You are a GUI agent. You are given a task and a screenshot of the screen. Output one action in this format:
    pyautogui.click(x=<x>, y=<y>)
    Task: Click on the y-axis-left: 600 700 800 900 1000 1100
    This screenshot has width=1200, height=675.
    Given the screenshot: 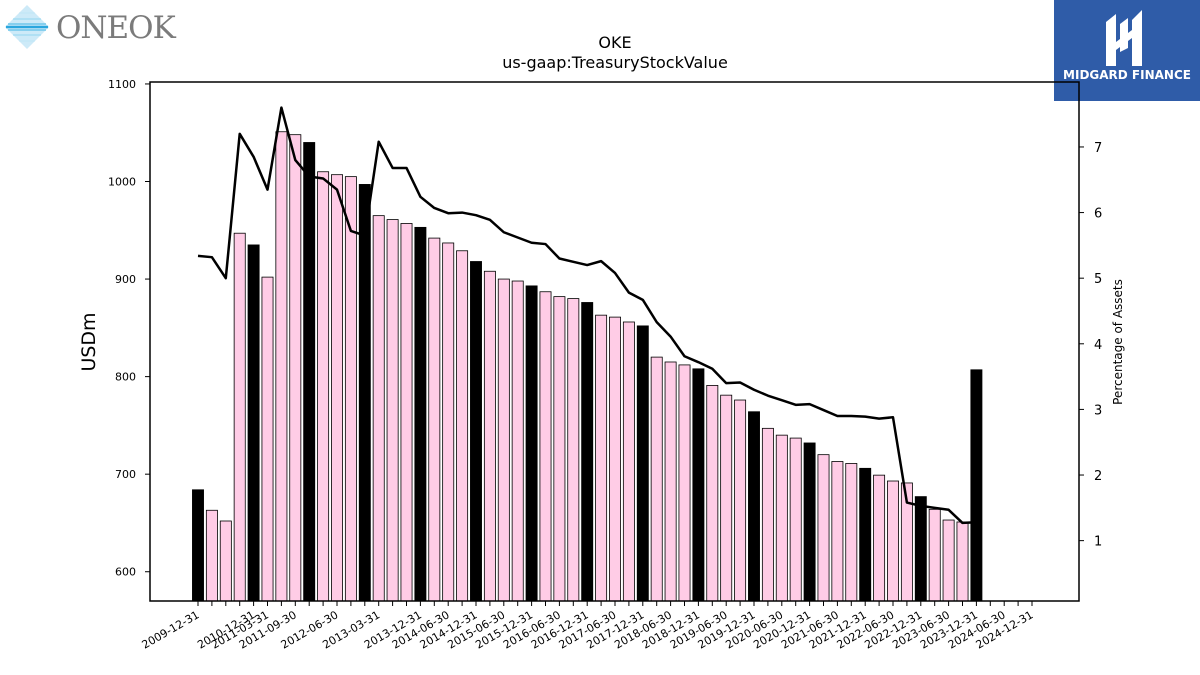 What is the action you would take?
    pyautogui.click(x=129, y=328)
    